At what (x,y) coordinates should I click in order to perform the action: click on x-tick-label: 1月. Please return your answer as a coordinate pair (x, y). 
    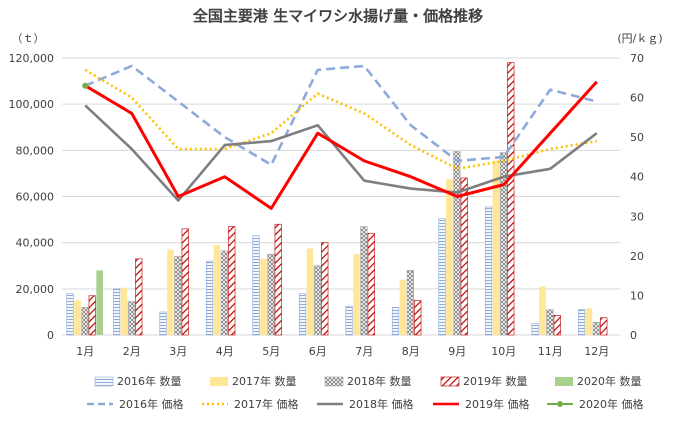
    Looking at the image, I should click on (85, 351).